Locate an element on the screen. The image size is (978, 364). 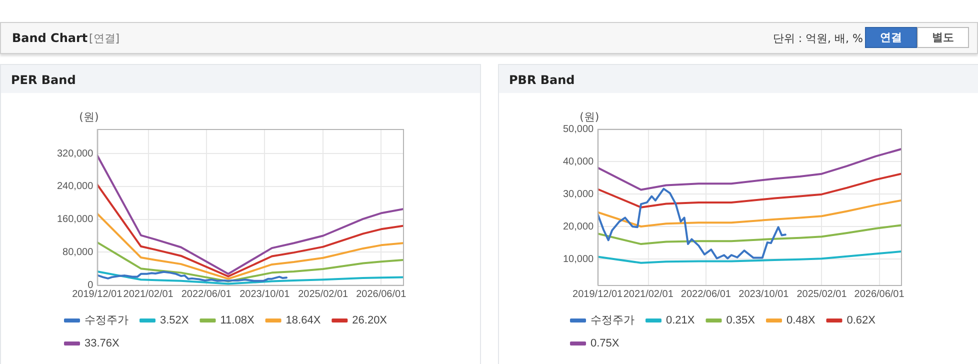
legend-label: 11.08X is located at coordinates (237, 320).